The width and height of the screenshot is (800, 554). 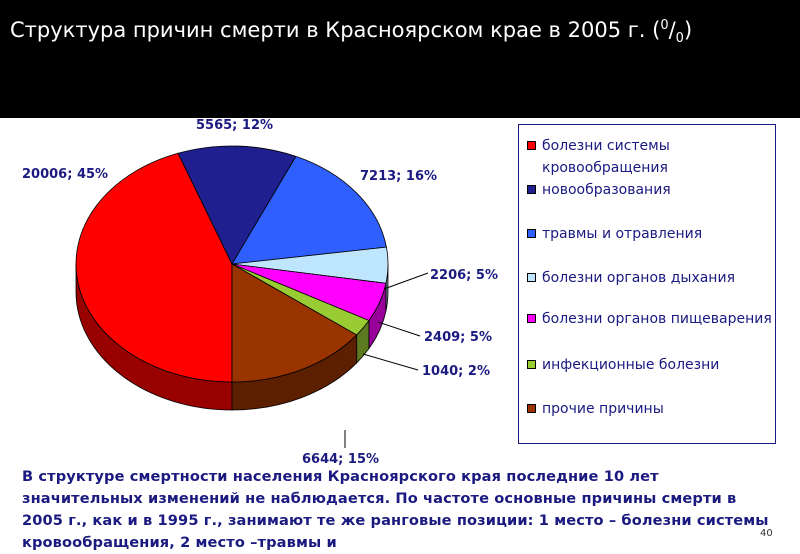 I want to click on data-label-5: 1040; 2%, so click(x=456, y=371).